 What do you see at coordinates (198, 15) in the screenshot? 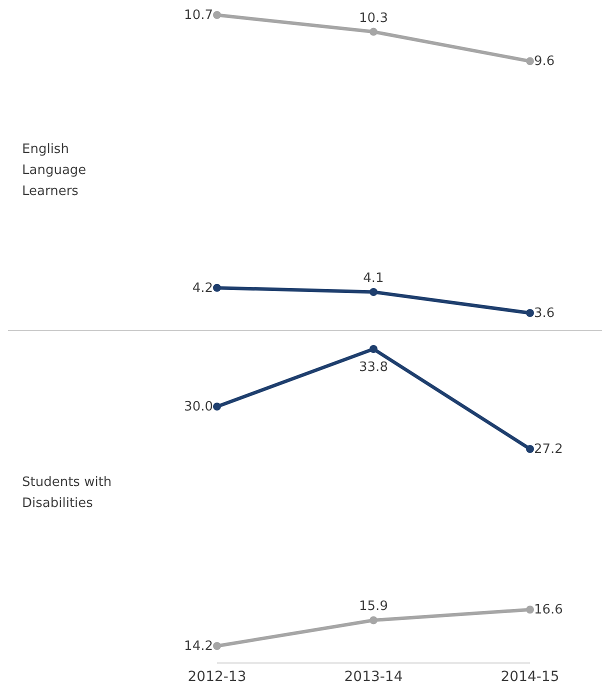
I see `data-label: 10.7` at bounding box center [198, 15].